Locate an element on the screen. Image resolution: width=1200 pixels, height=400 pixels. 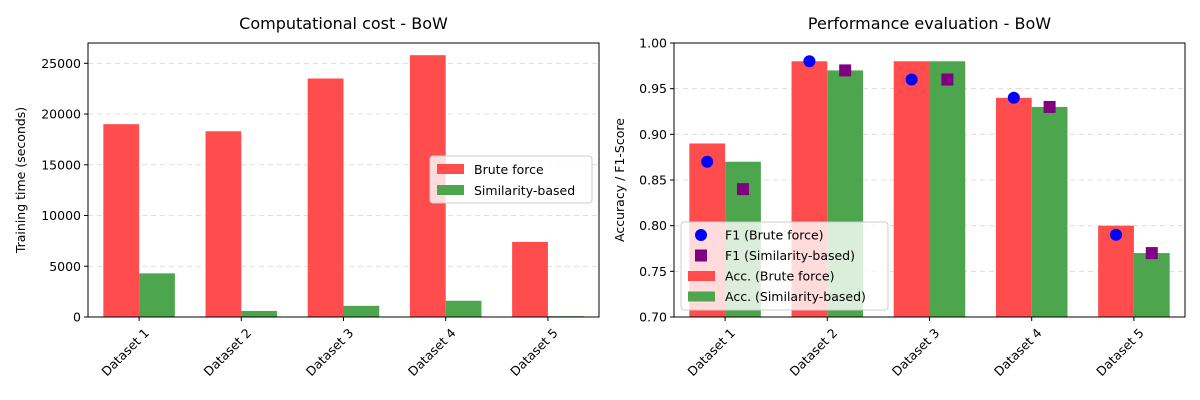
y-tick-label: 0.85 is located at coordinates (653, 180).